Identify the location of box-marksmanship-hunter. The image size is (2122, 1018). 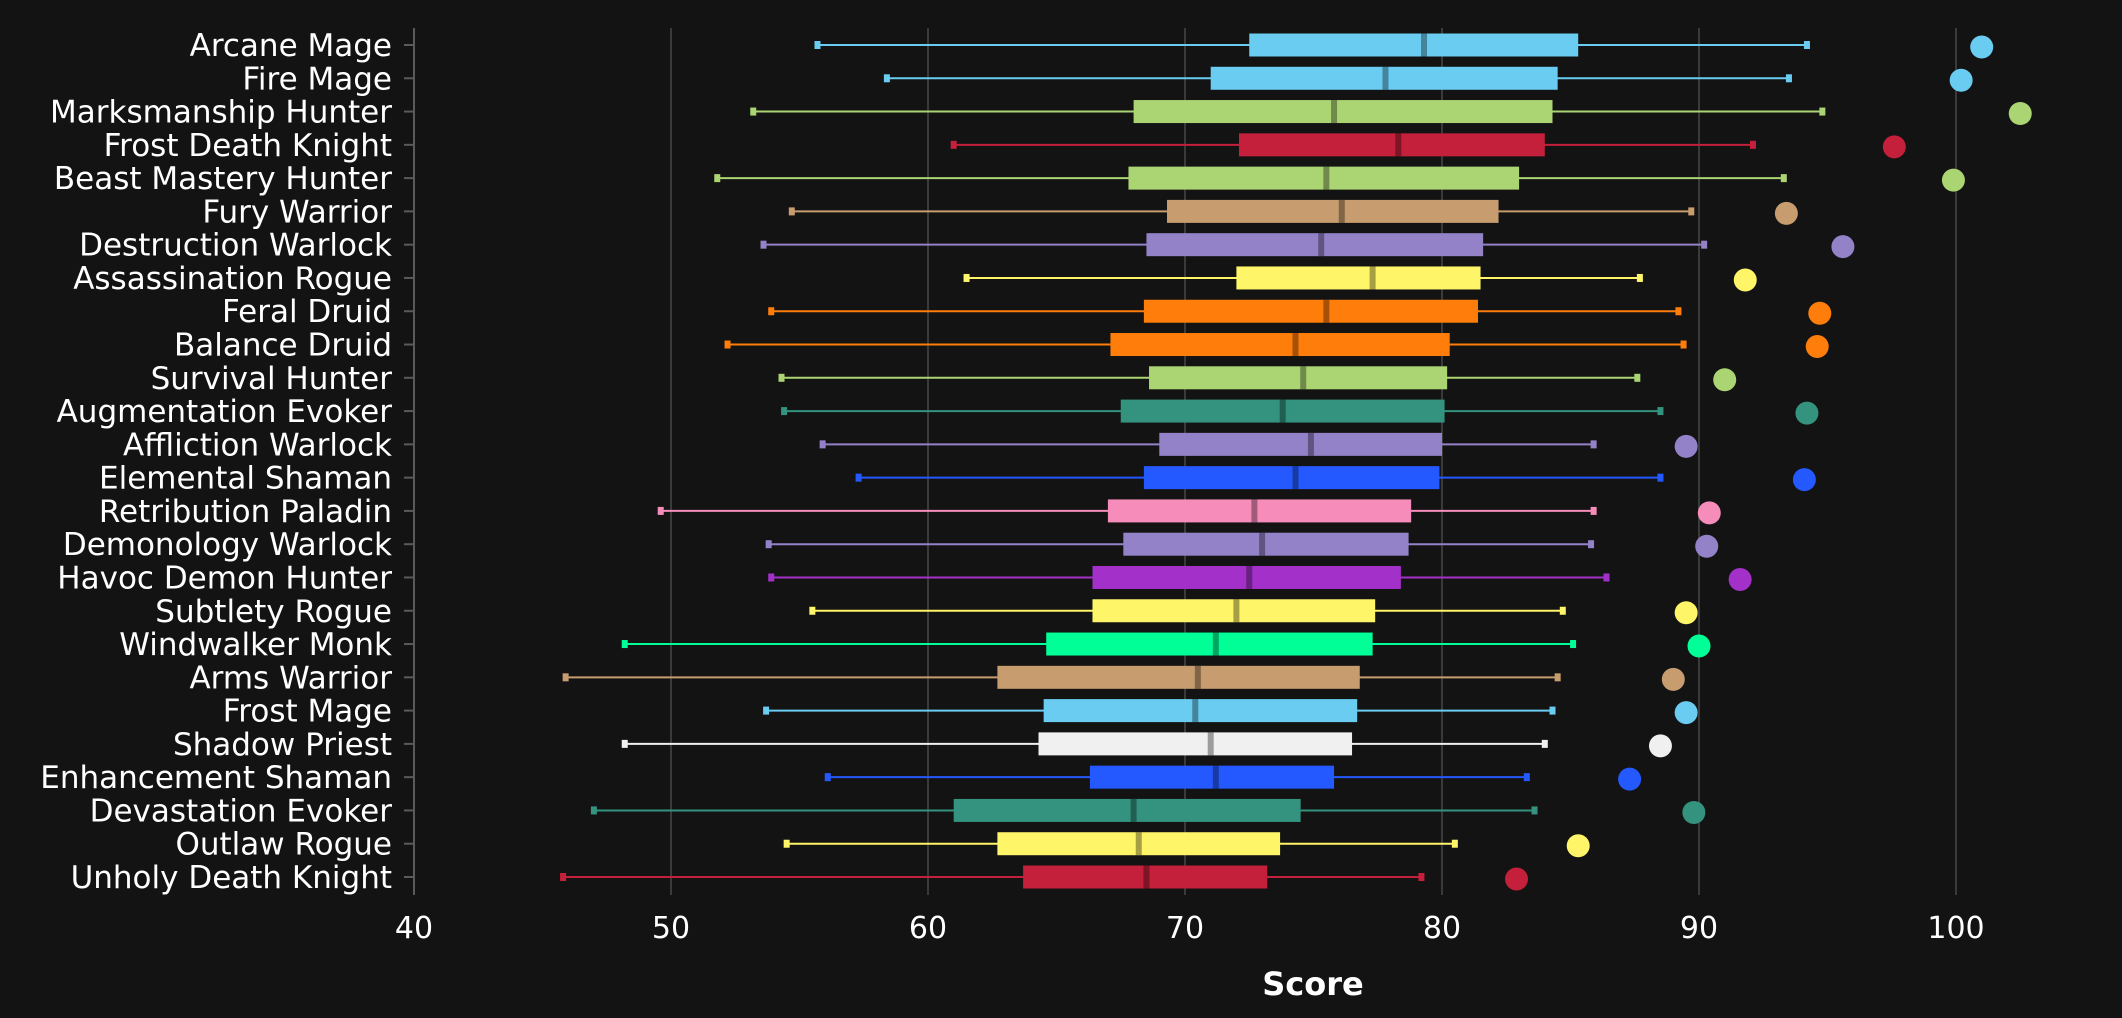
(1288, 112).